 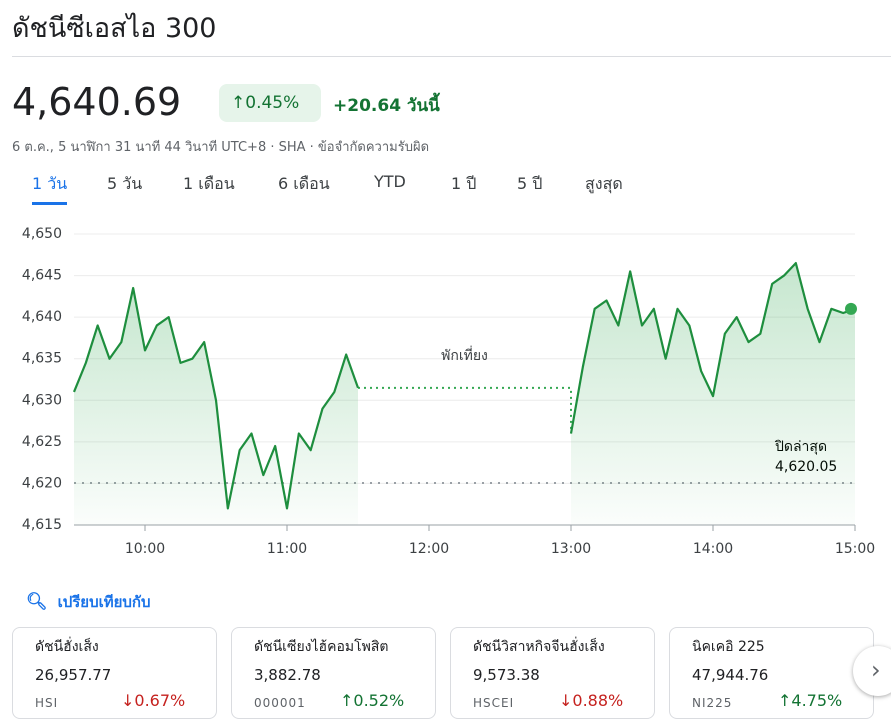 What do you see at coordinates (97, 102) in the screenshot?
I see `price: 4,640.69` at bounding box center [97, 102].